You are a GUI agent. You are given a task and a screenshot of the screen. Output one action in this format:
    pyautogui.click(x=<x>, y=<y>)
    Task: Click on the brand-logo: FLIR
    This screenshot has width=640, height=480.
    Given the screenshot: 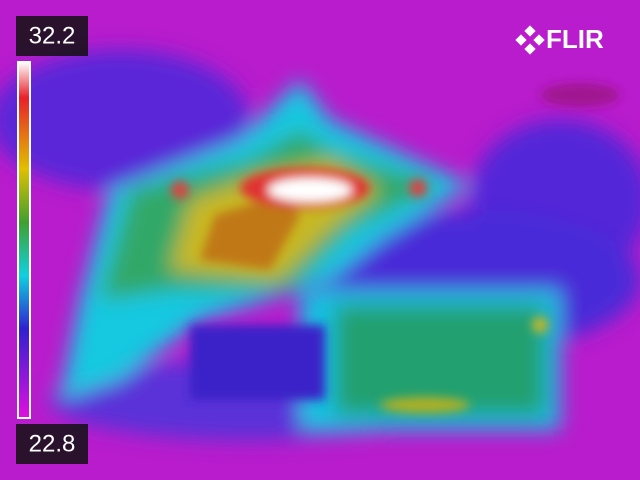 What is the action you would take?
    pyautogui.click(x=559, y=39)
    